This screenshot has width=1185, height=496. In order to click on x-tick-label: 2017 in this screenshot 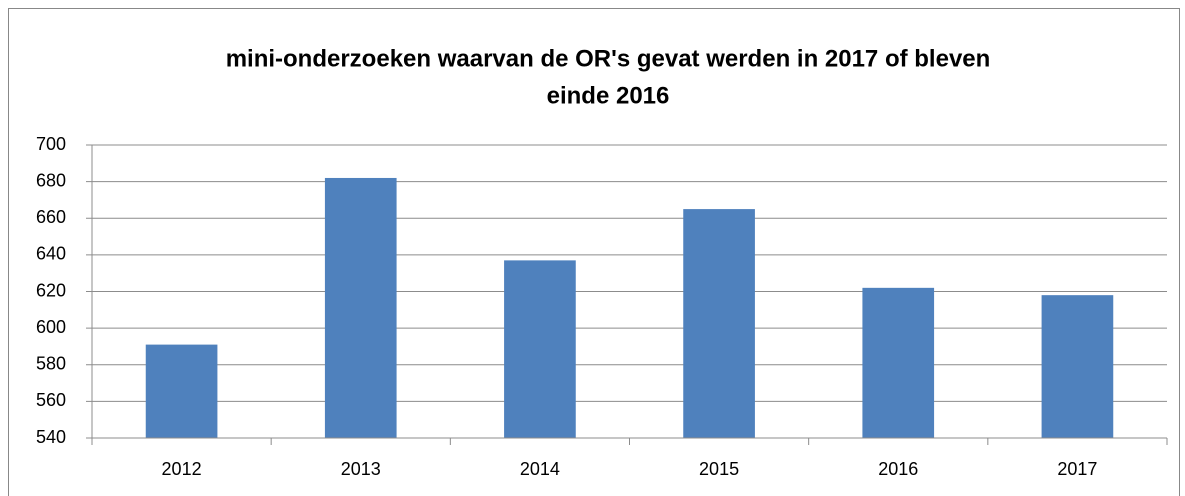, I will do `click(1077, 469)`.